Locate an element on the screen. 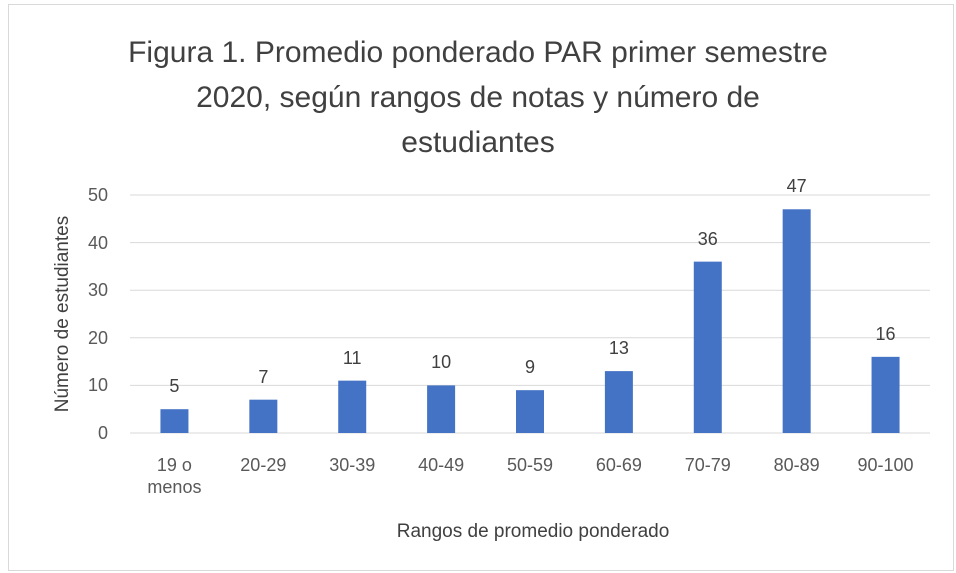  x-tick-label: 70-79 is located at coordinates (707, 465).